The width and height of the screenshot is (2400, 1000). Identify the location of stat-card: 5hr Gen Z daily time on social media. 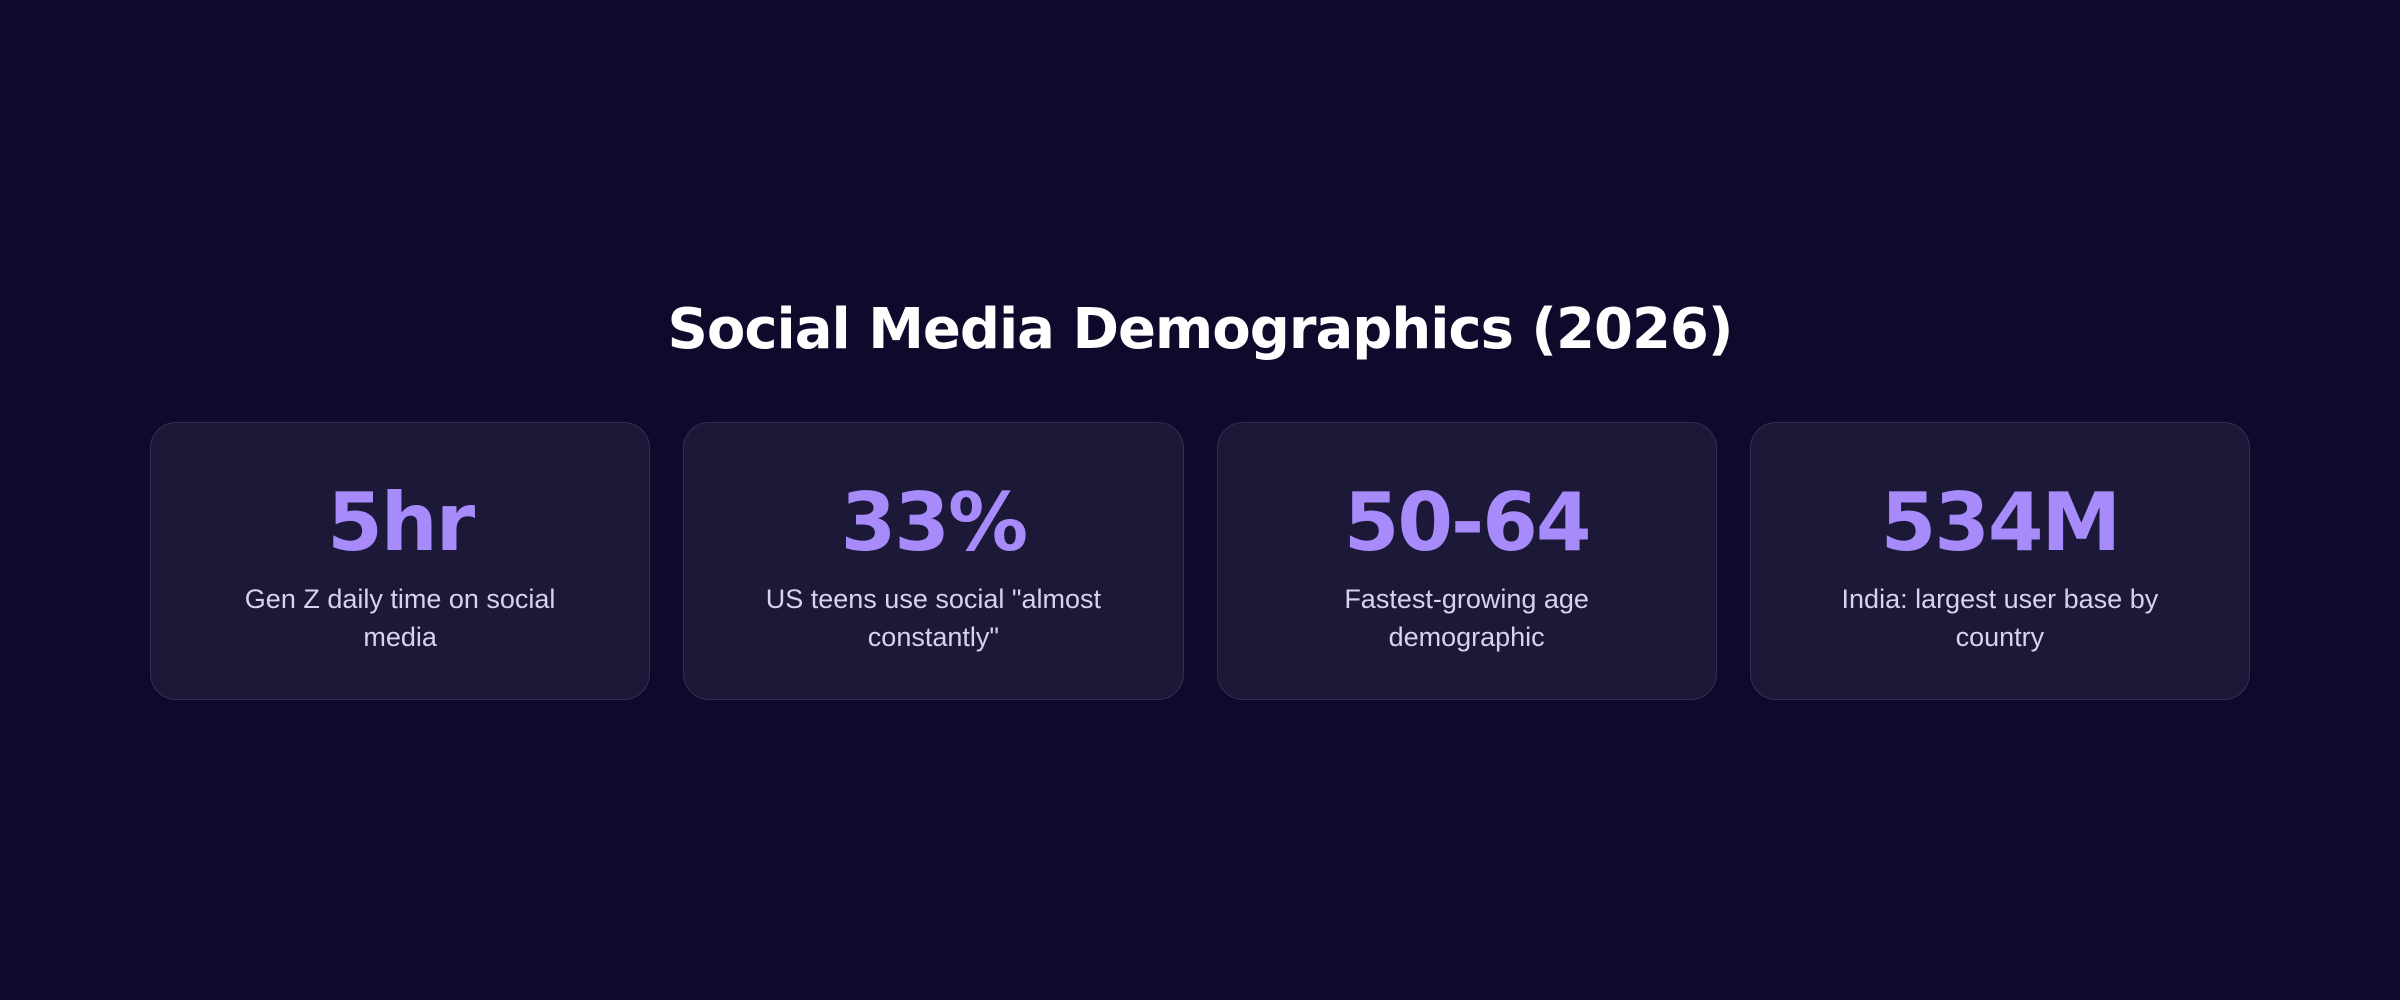
(400, 561).